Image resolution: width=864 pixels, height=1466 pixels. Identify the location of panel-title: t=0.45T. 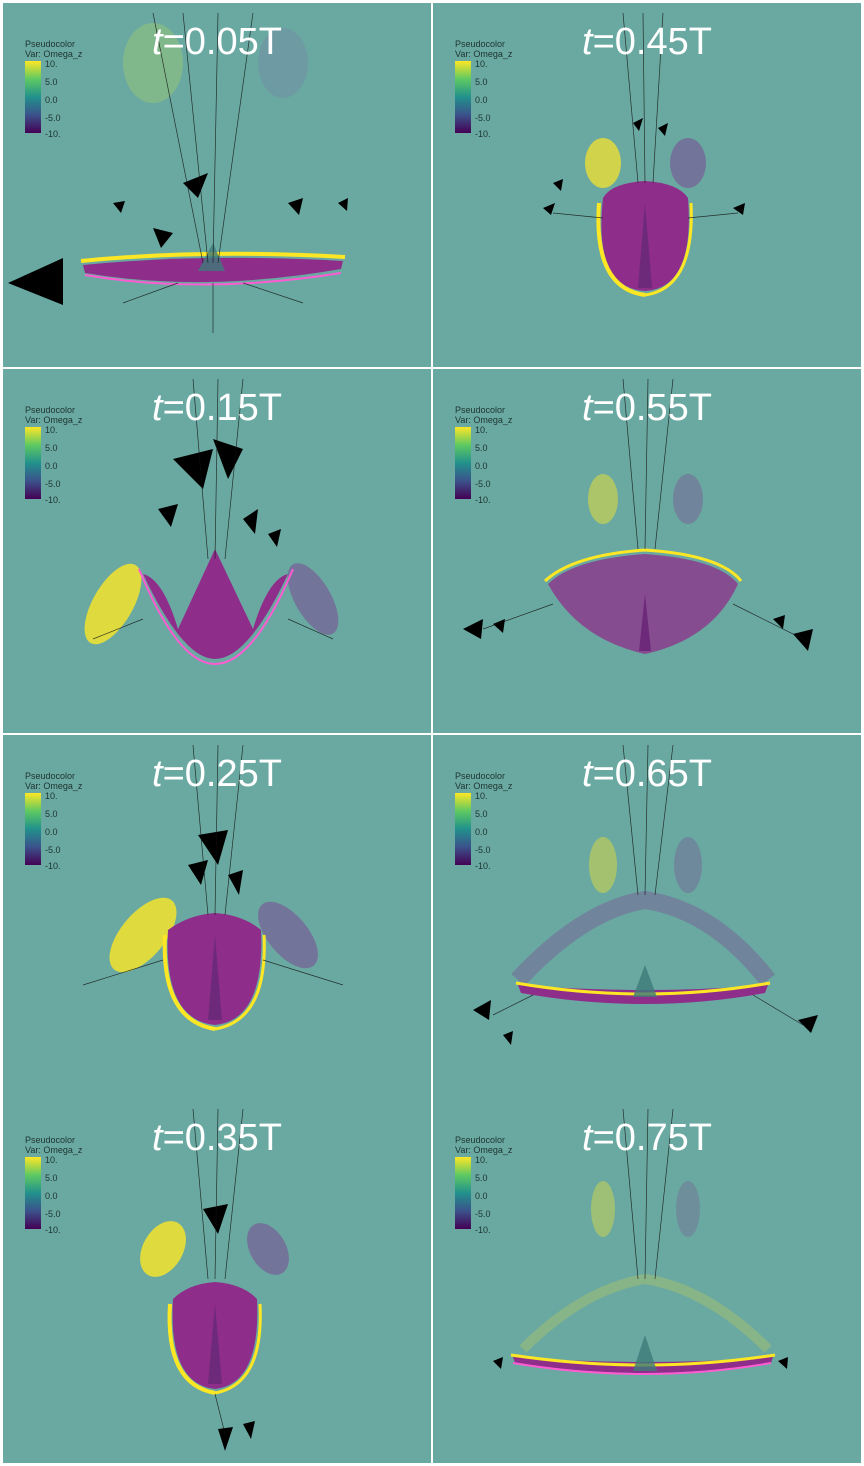
(647, 42).